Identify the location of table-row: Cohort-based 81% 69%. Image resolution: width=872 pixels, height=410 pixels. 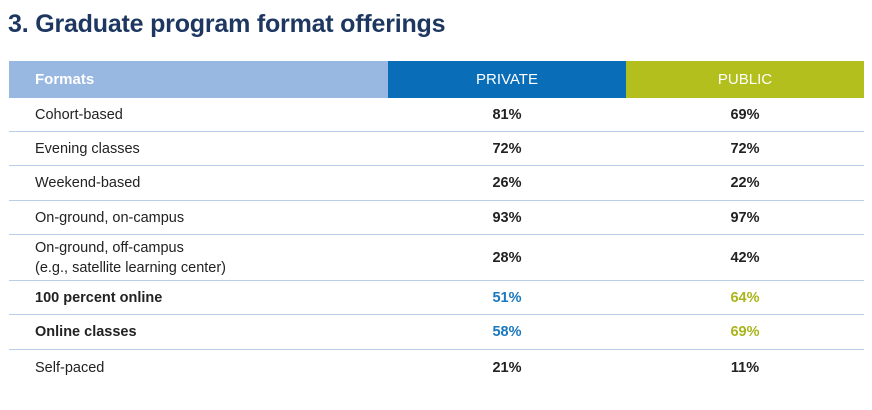
(436, 115).